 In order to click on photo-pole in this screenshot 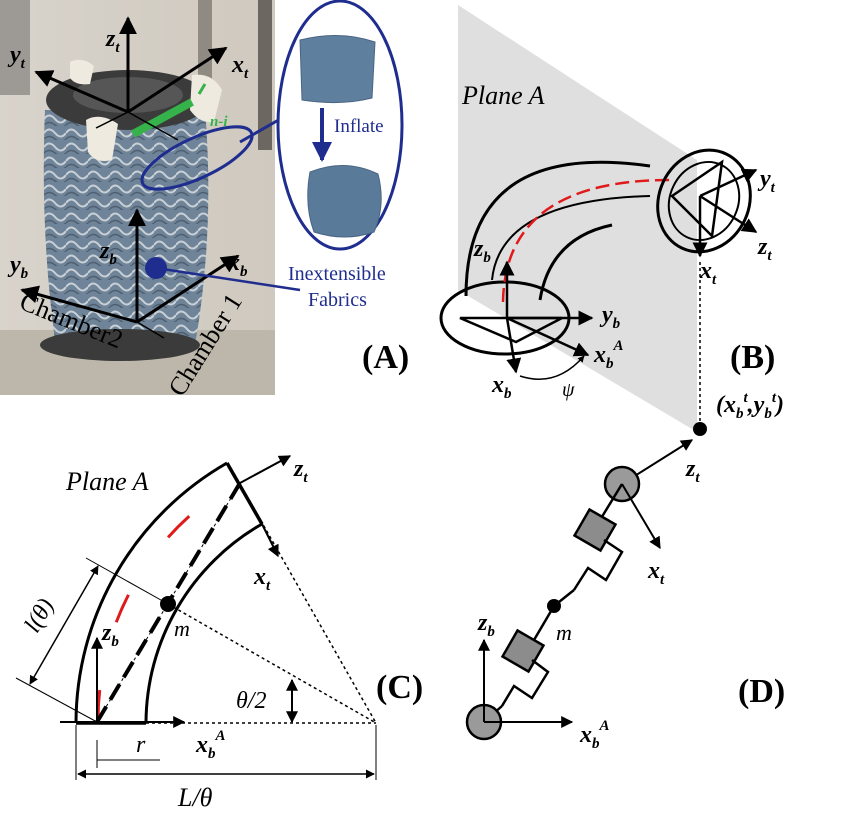, I will do `click(15, 47)`.